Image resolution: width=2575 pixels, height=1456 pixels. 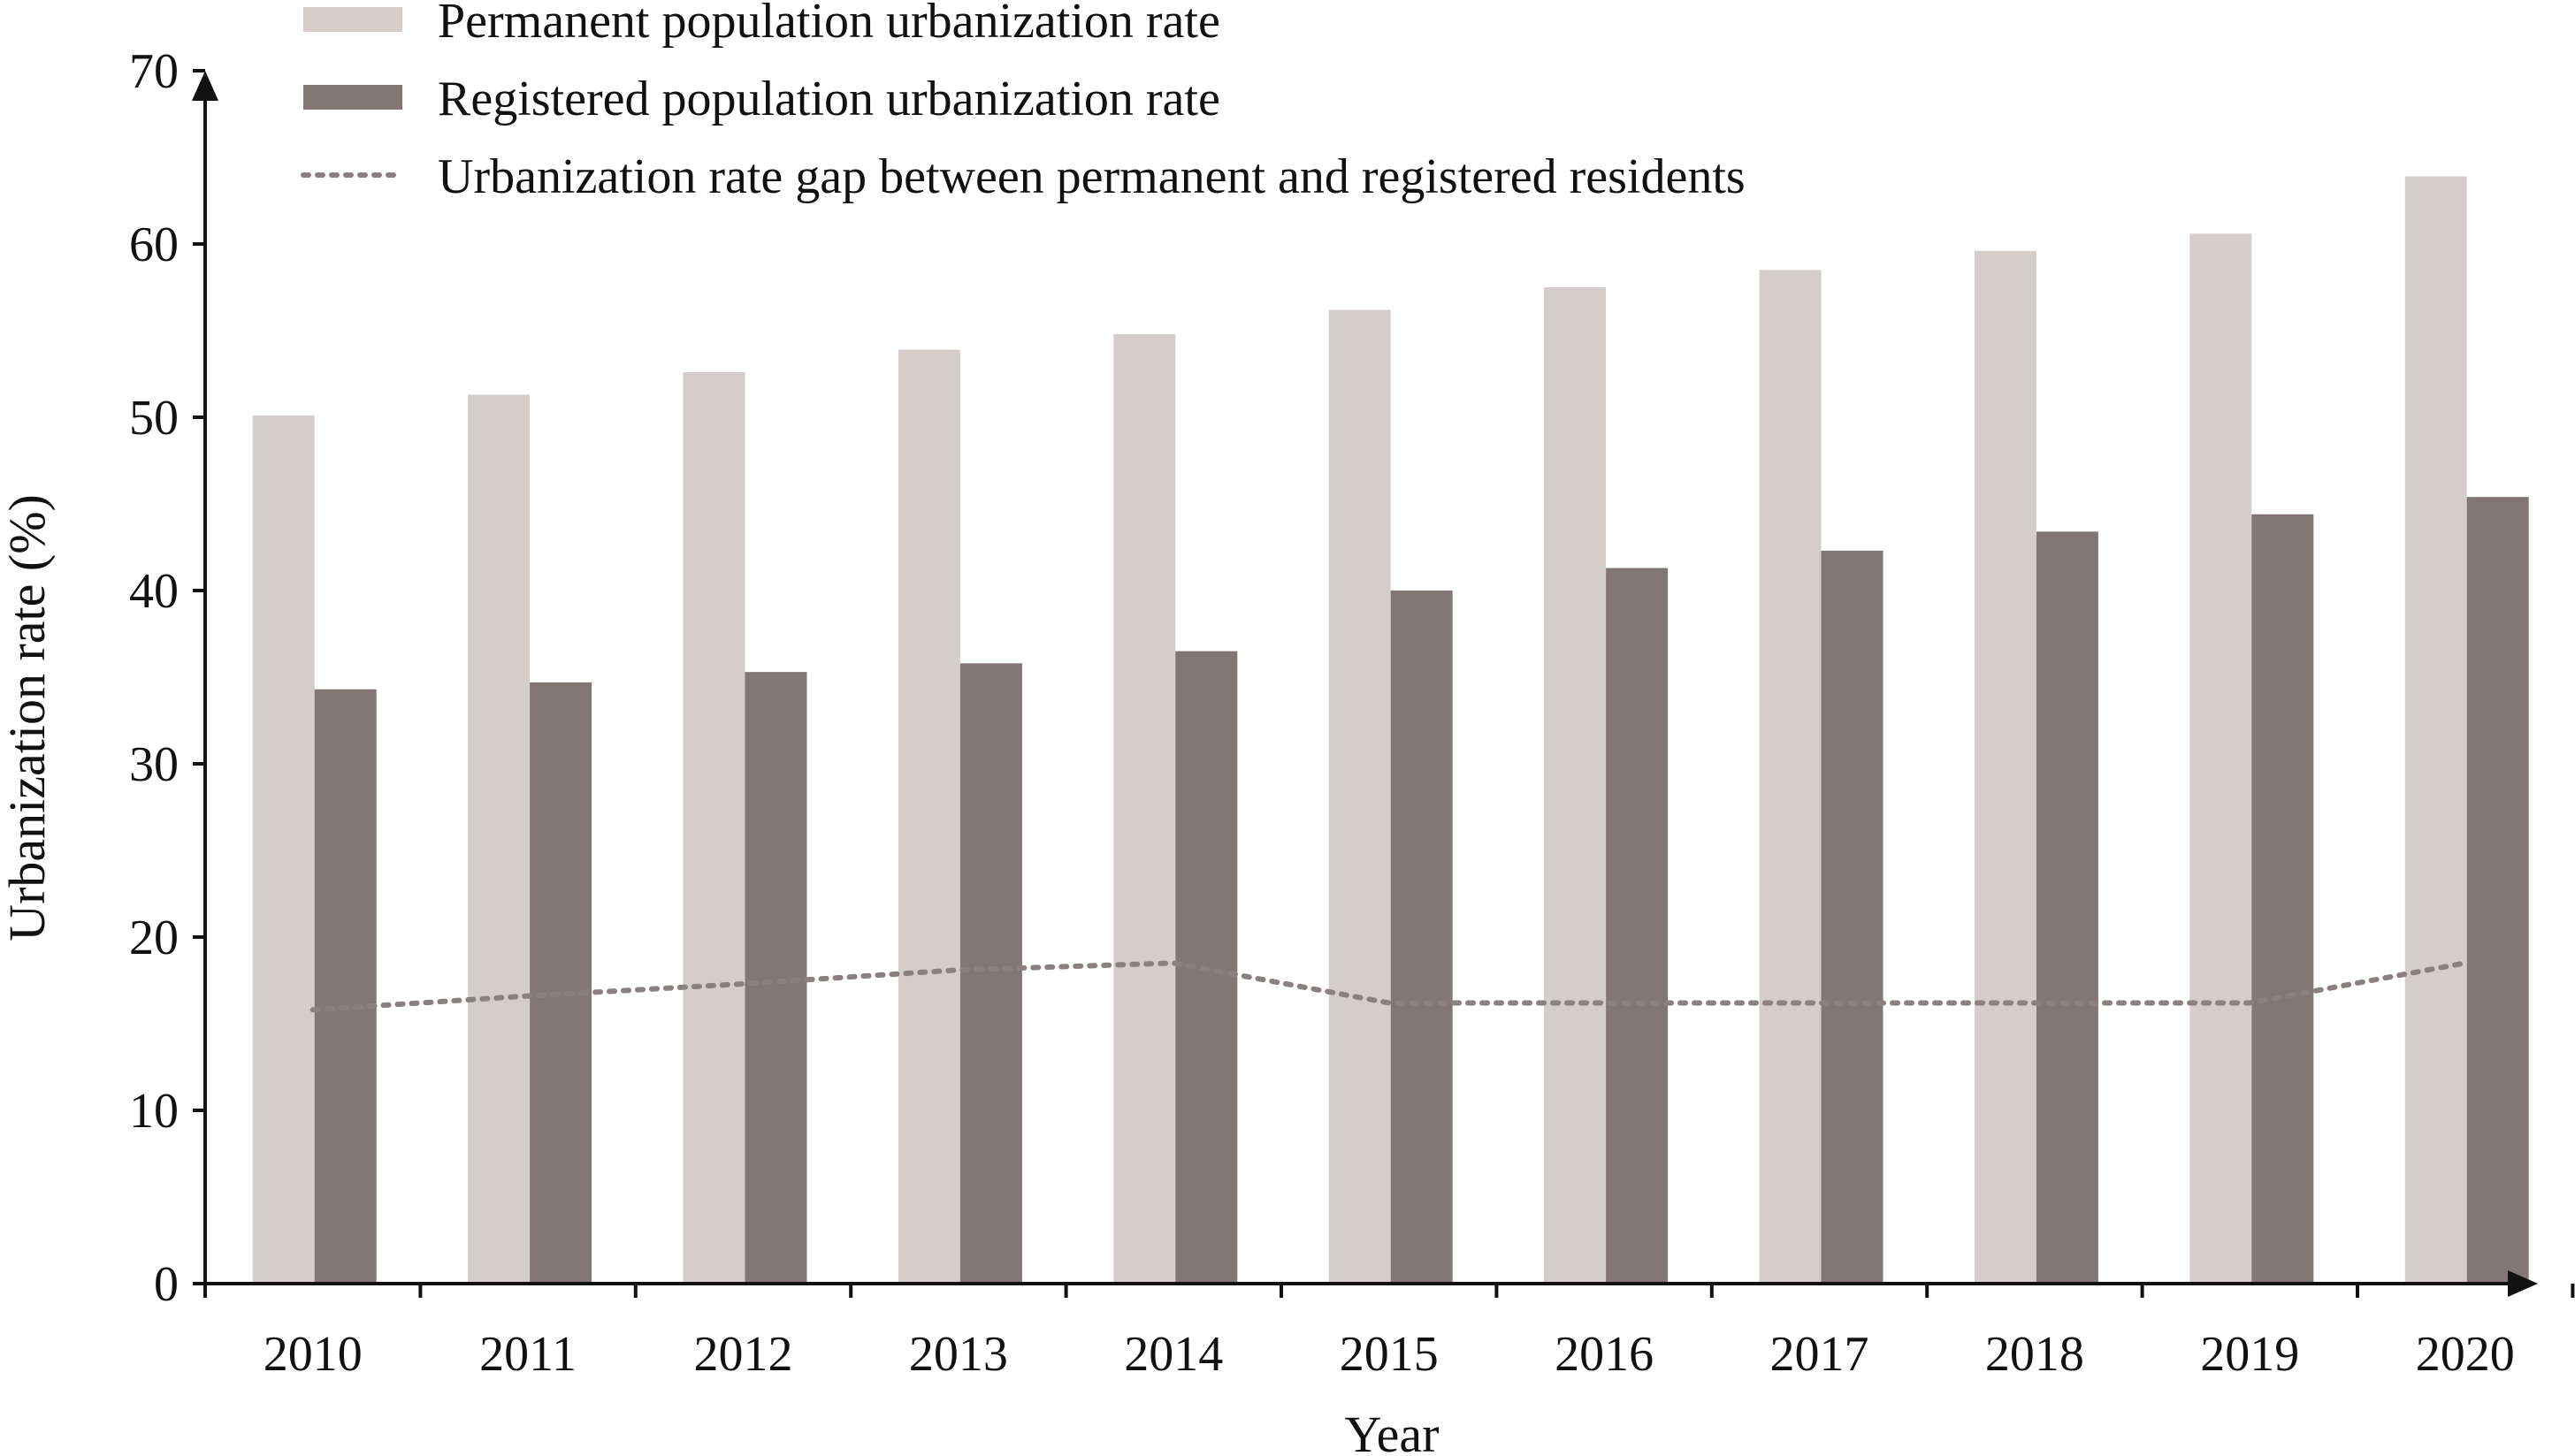 I want to click on legend-label: Registered population urbanization rate, so click(x=829, y=99).